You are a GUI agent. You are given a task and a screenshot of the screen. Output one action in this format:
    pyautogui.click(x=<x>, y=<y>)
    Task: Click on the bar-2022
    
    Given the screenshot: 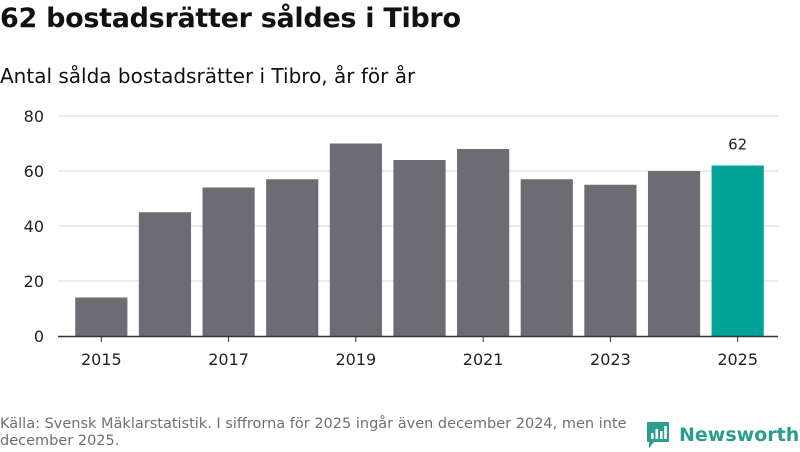 What is the action you would take?
    pyautogui.click(x=546, y=257)
    